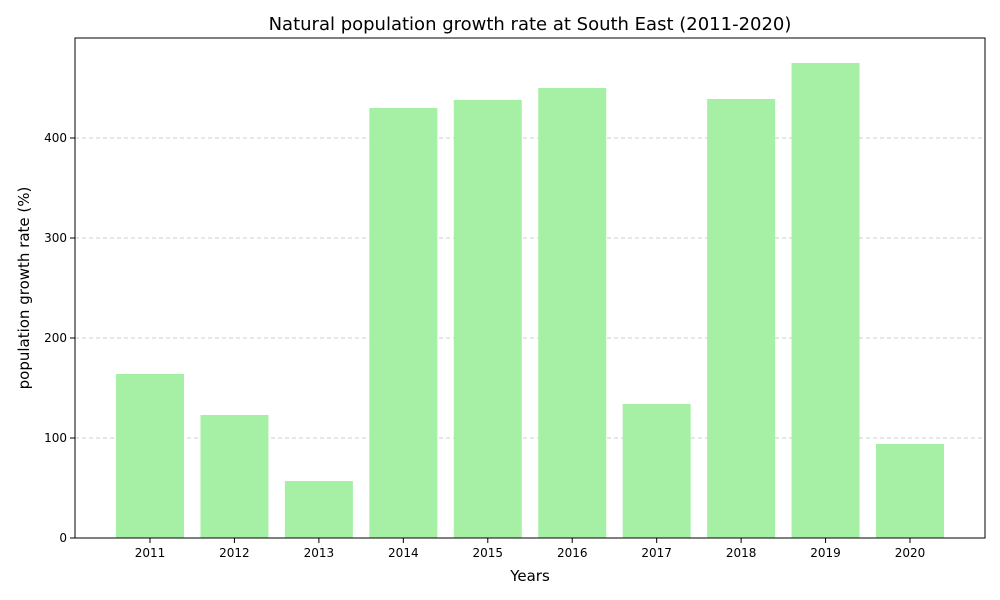 The image size is (1000, 600). What do you see at coordinates (656, 471) in the screenshot?
I see `bar-2017` at bounding box center [656, 471].